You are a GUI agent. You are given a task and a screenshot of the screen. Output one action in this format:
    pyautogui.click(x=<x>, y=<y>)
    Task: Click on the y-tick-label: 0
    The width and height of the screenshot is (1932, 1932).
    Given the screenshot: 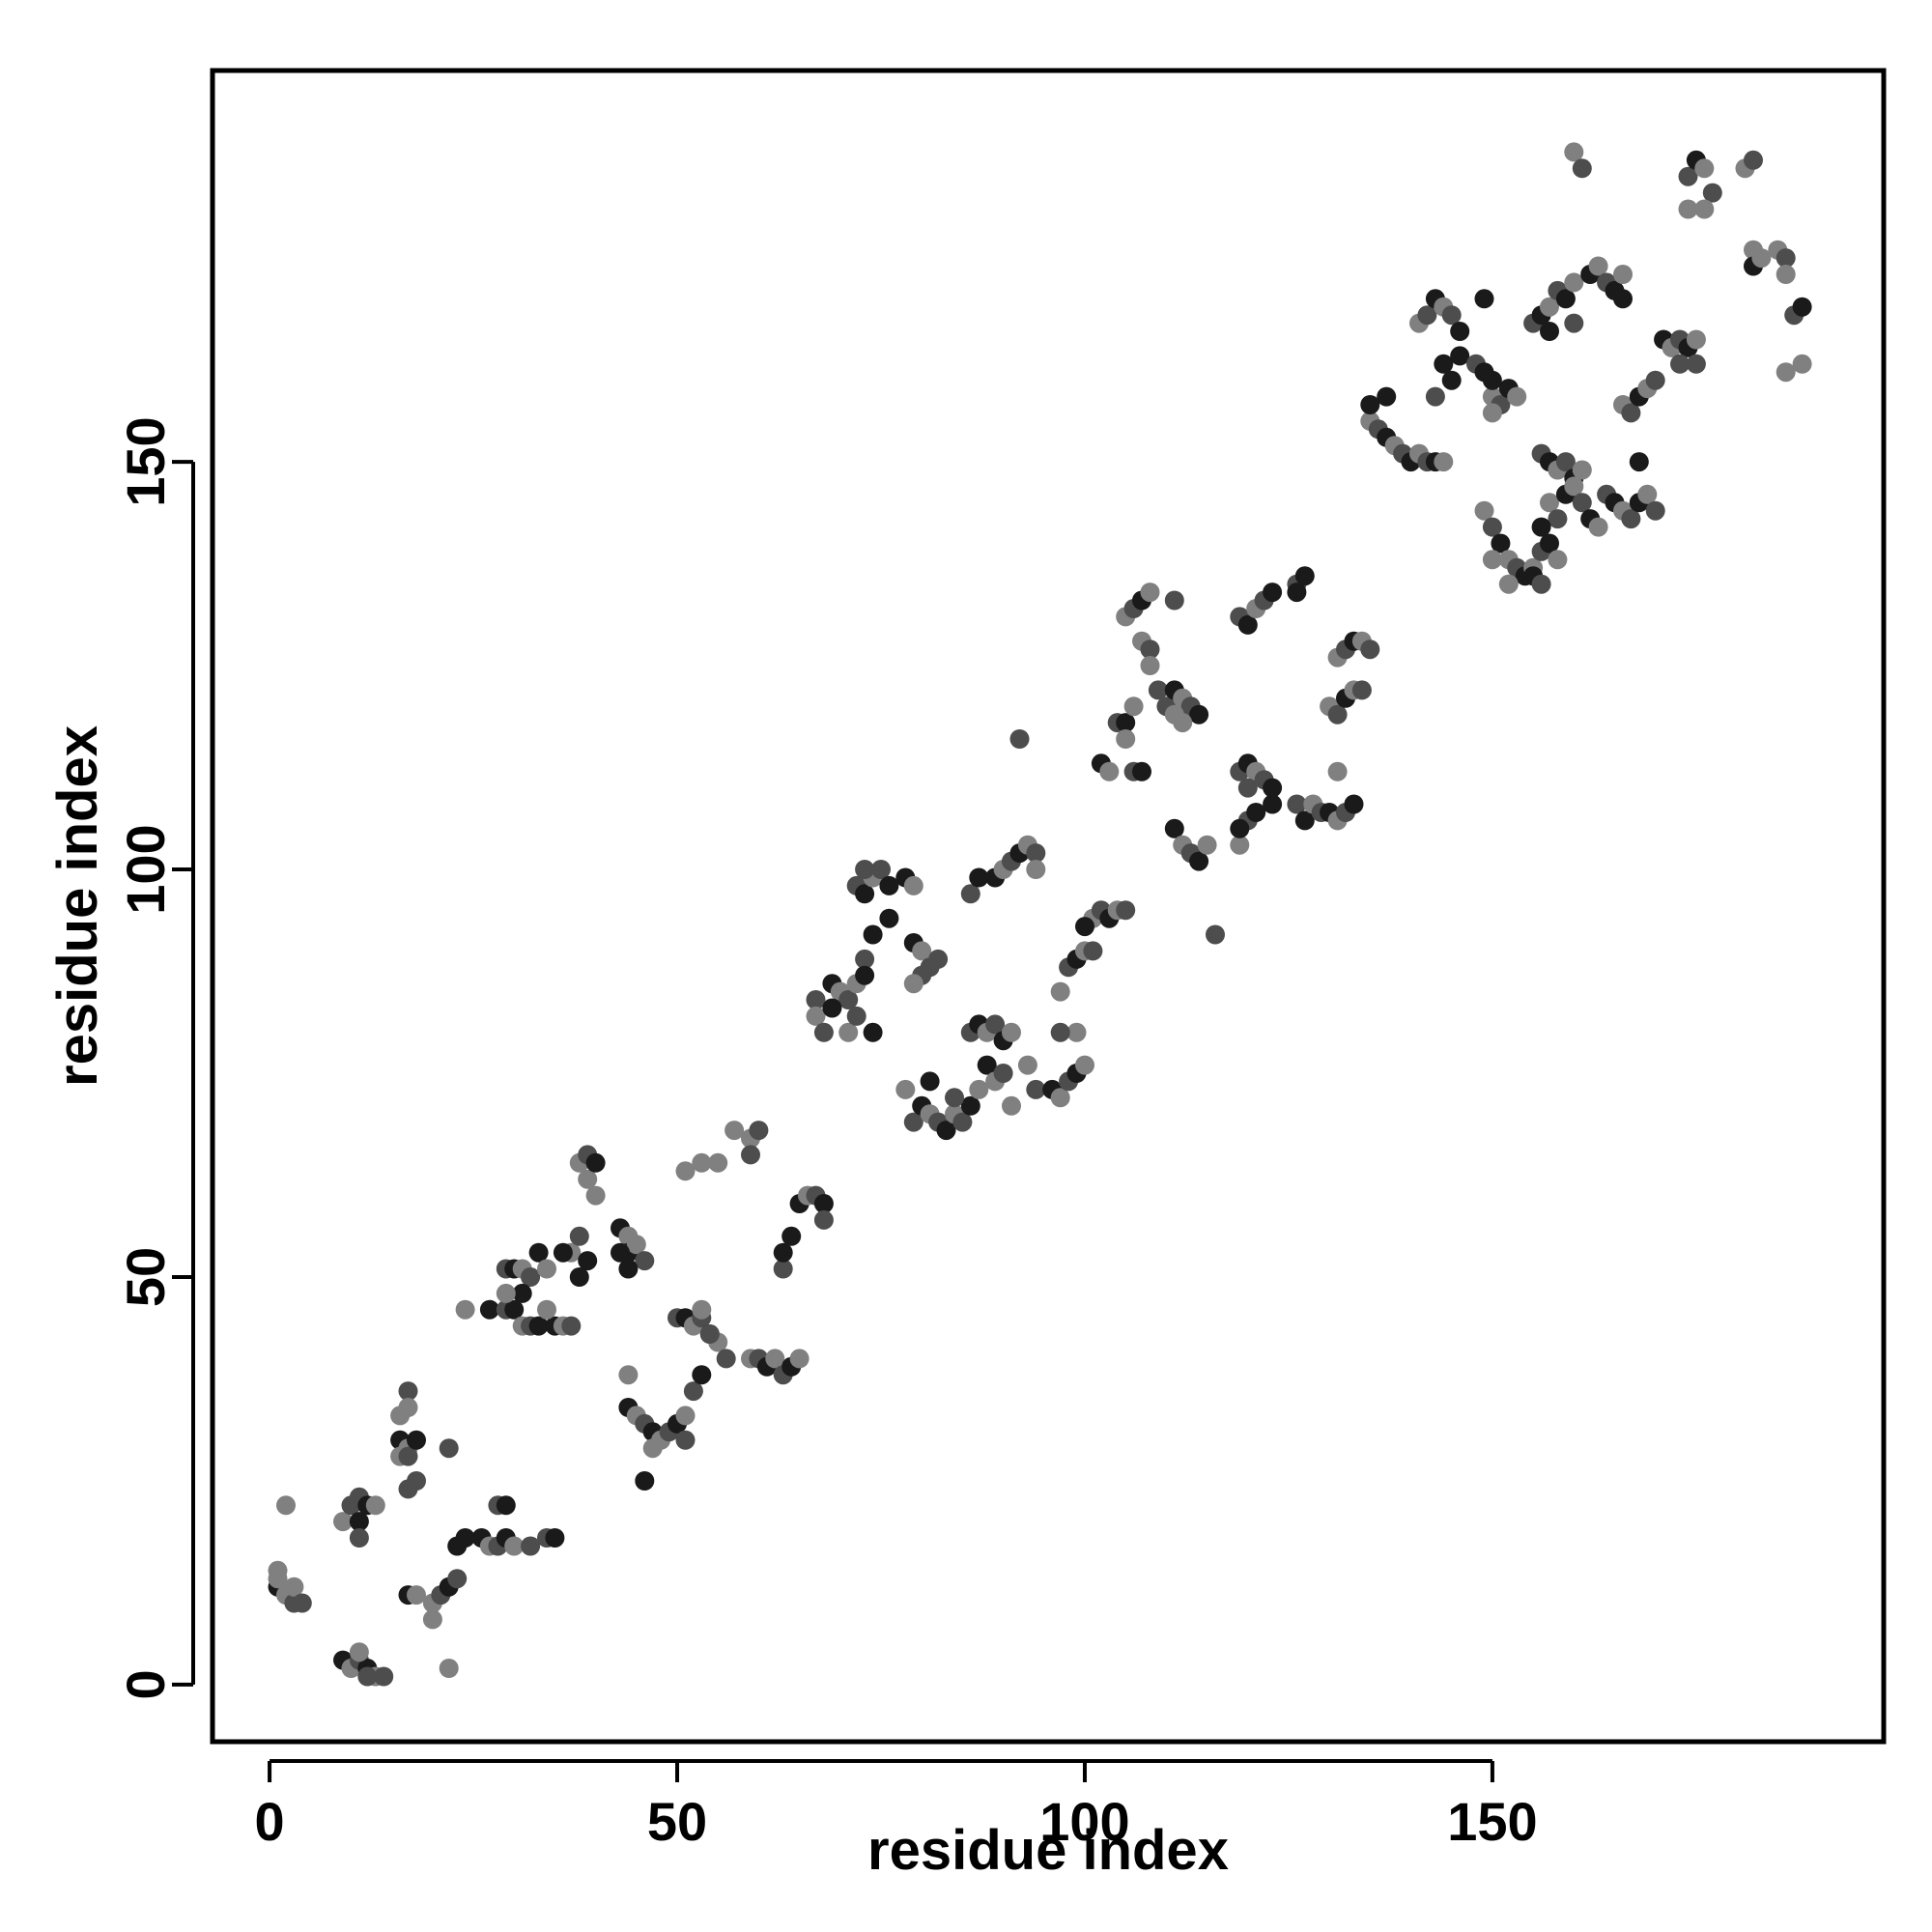 What is the action you would take?
    pyautogui.click(x=145, y=1684)
    